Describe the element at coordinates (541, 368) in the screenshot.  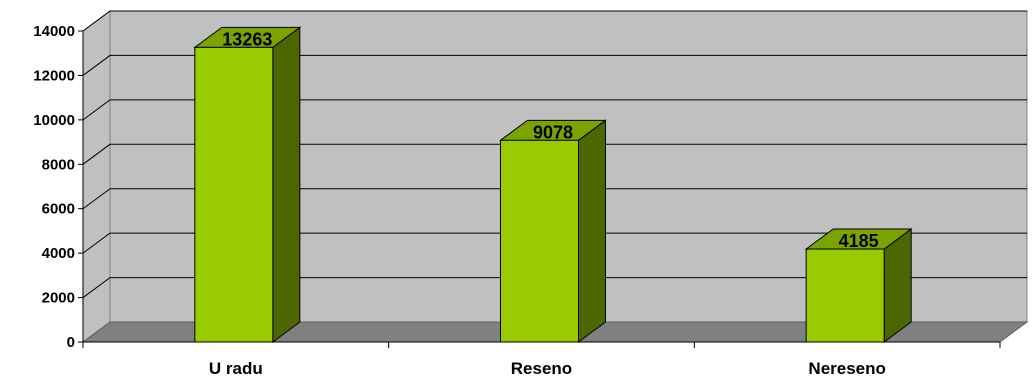
I see `x-category-label: Reseno` at that location.